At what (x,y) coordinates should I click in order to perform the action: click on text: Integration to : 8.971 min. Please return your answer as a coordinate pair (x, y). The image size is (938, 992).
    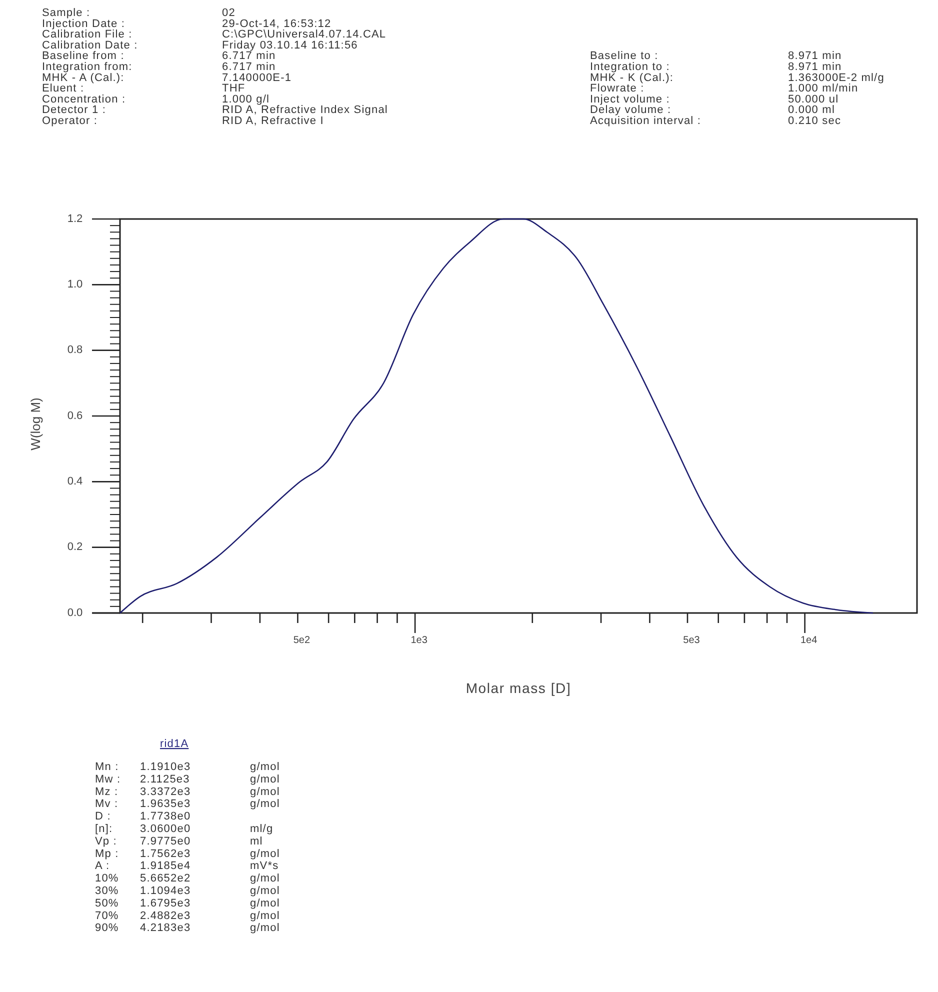
    Looking at the image, I should click on (716, 67).